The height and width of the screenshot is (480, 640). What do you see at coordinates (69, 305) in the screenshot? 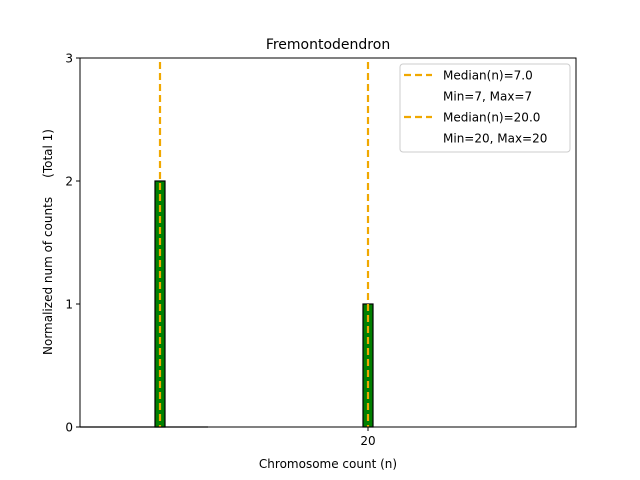
I see `y-tick-label-1: 1` at bounding box center [69, 305].